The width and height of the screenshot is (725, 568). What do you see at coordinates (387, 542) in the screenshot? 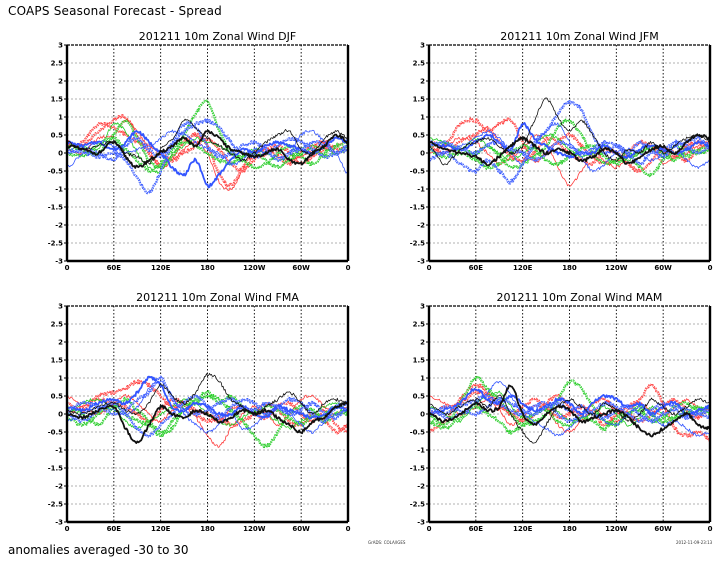
I see `software-credit: GrADS: COLA/IGES` at bounding box center [387, 542].